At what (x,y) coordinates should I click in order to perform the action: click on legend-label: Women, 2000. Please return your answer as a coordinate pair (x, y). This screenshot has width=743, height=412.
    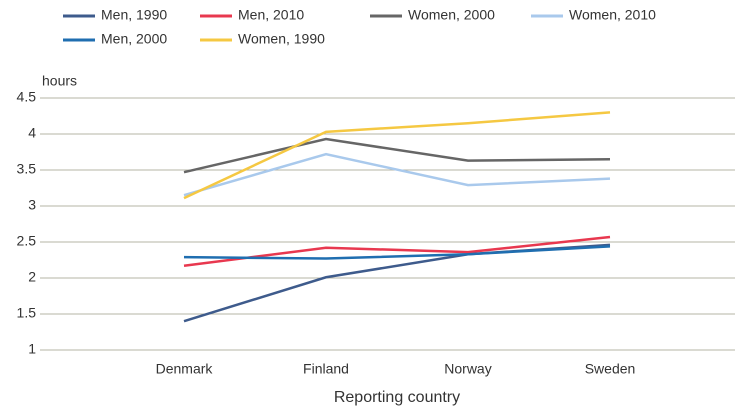
    Looking at the image, I should click on (451, 15).